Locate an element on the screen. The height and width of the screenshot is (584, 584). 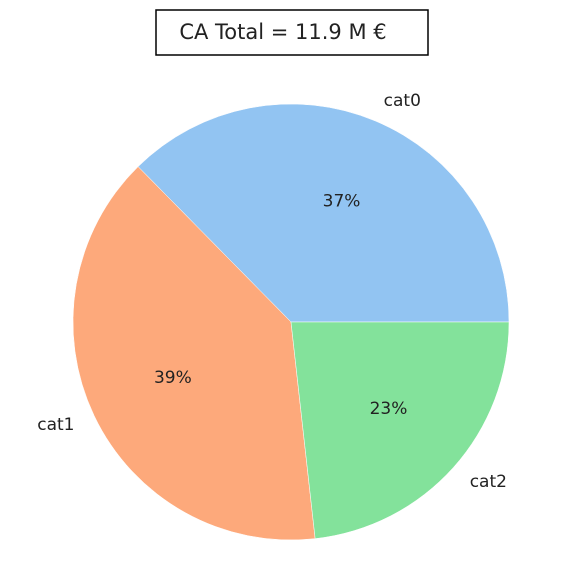
slice-label: cat1 is located at coordinates (55, 425).